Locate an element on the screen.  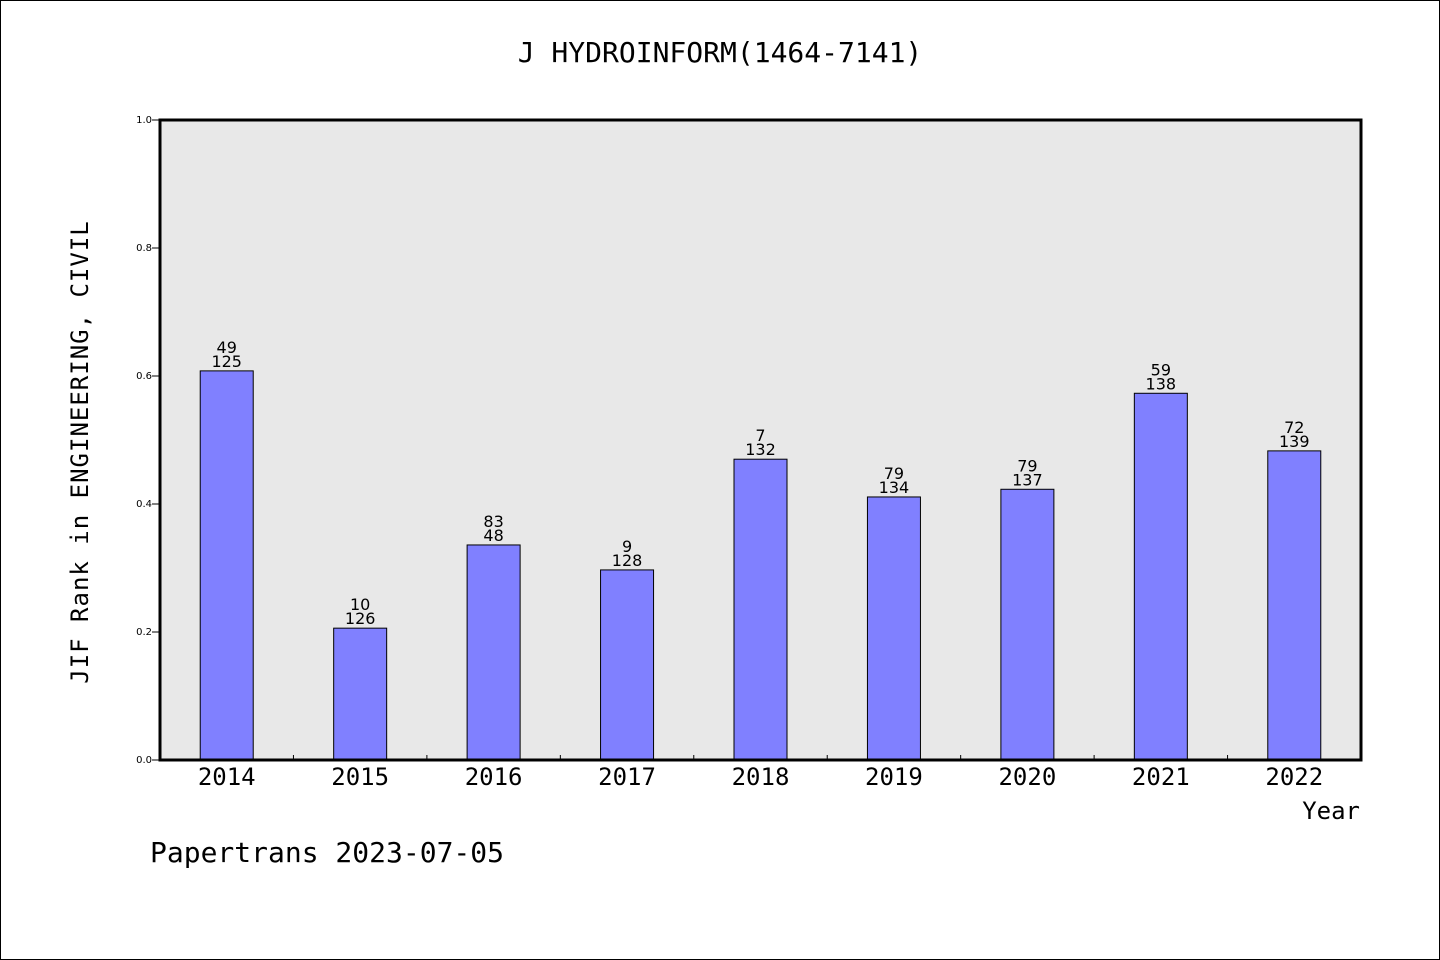
bar-2018 is located at coordinates (760, 609).